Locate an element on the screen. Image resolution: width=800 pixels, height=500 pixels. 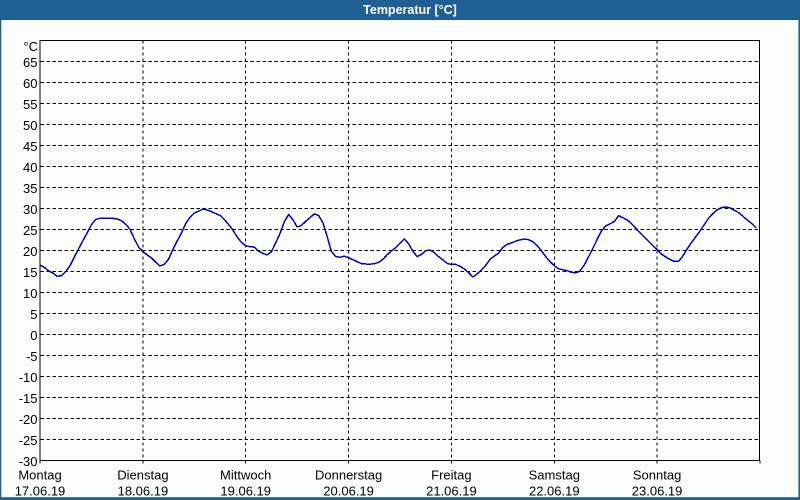
svg-text: Sonntag is located at coordinates (657, 475).